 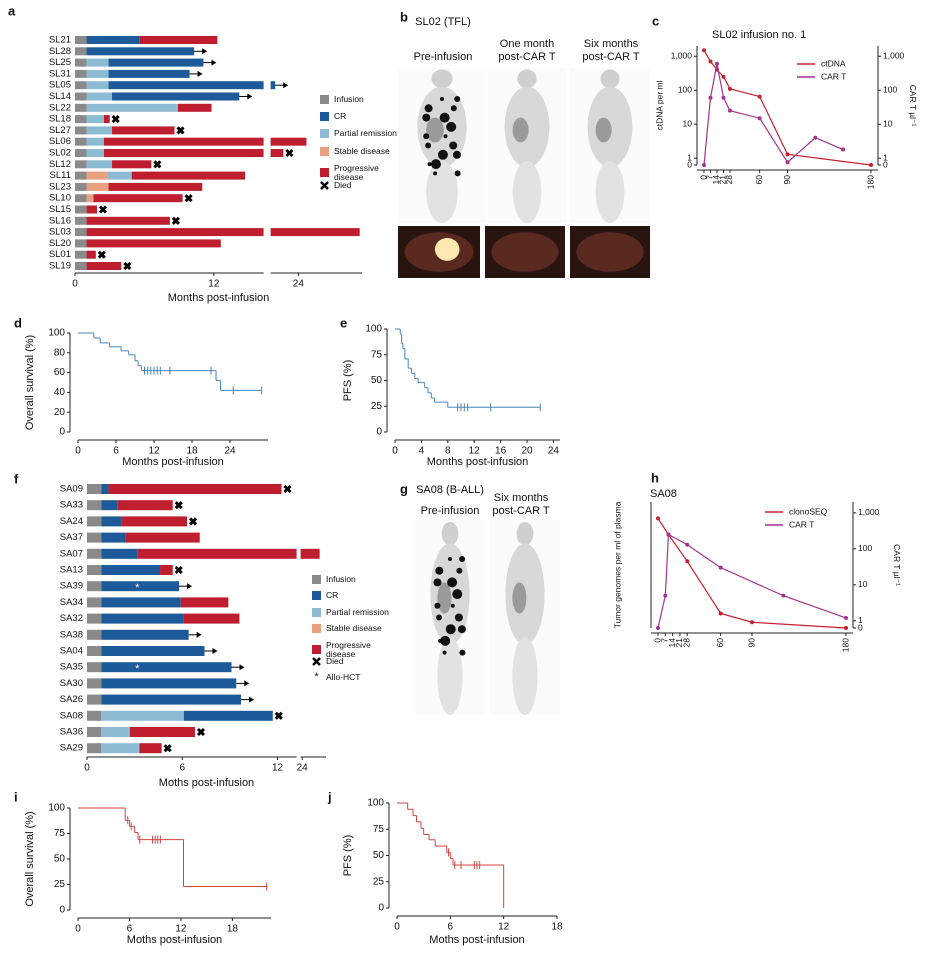 What do you see at coordinates (71, 732) in the screenshot?
I see `row-label: SA36` at bounding box center [71, 732].